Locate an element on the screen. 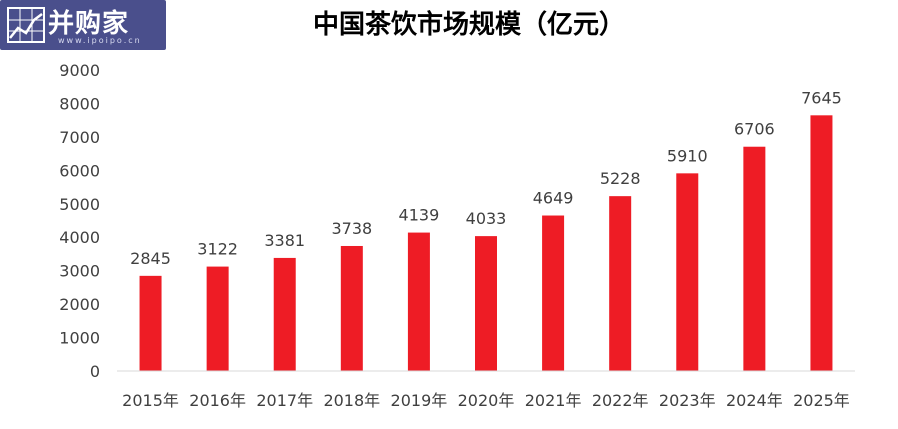  chart-logo-icon is located at coordinates (26, 25).